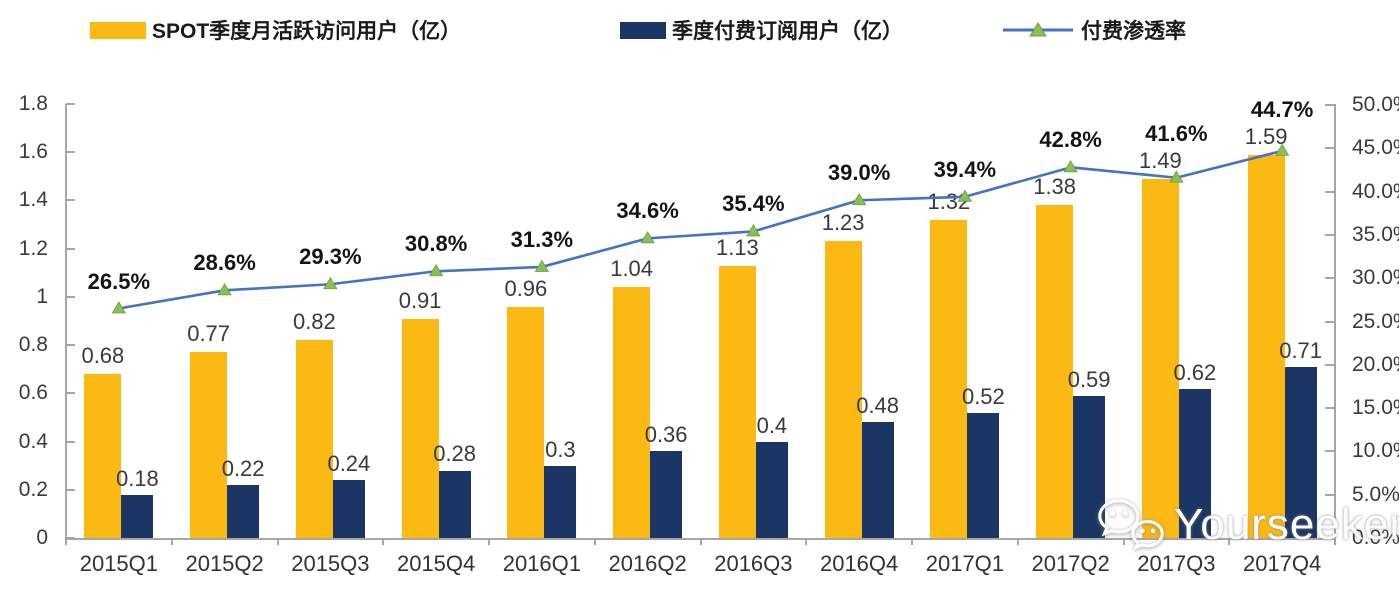  I want to click on left-axis-tick-label: 1.6, so click(33, 152).